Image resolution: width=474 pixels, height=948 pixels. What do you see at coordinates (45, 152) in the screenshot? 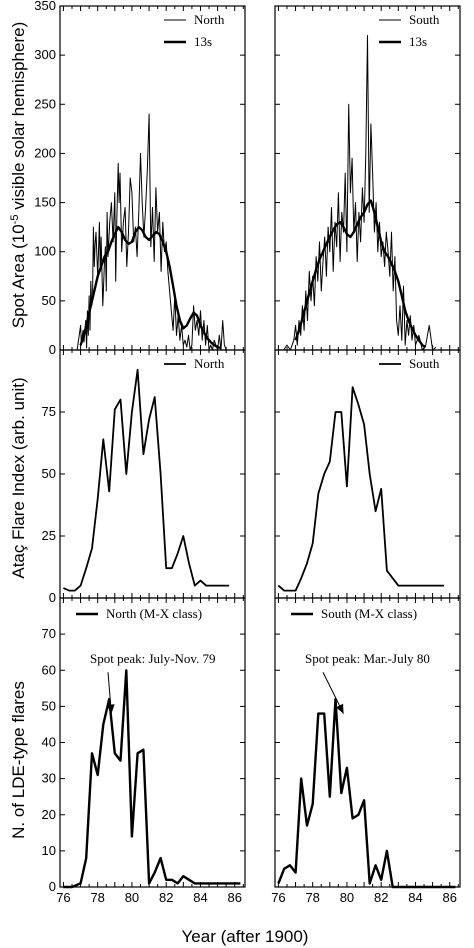
I see `panel-r0c0-ytick-label: 200` at bounding box center [45, 152].